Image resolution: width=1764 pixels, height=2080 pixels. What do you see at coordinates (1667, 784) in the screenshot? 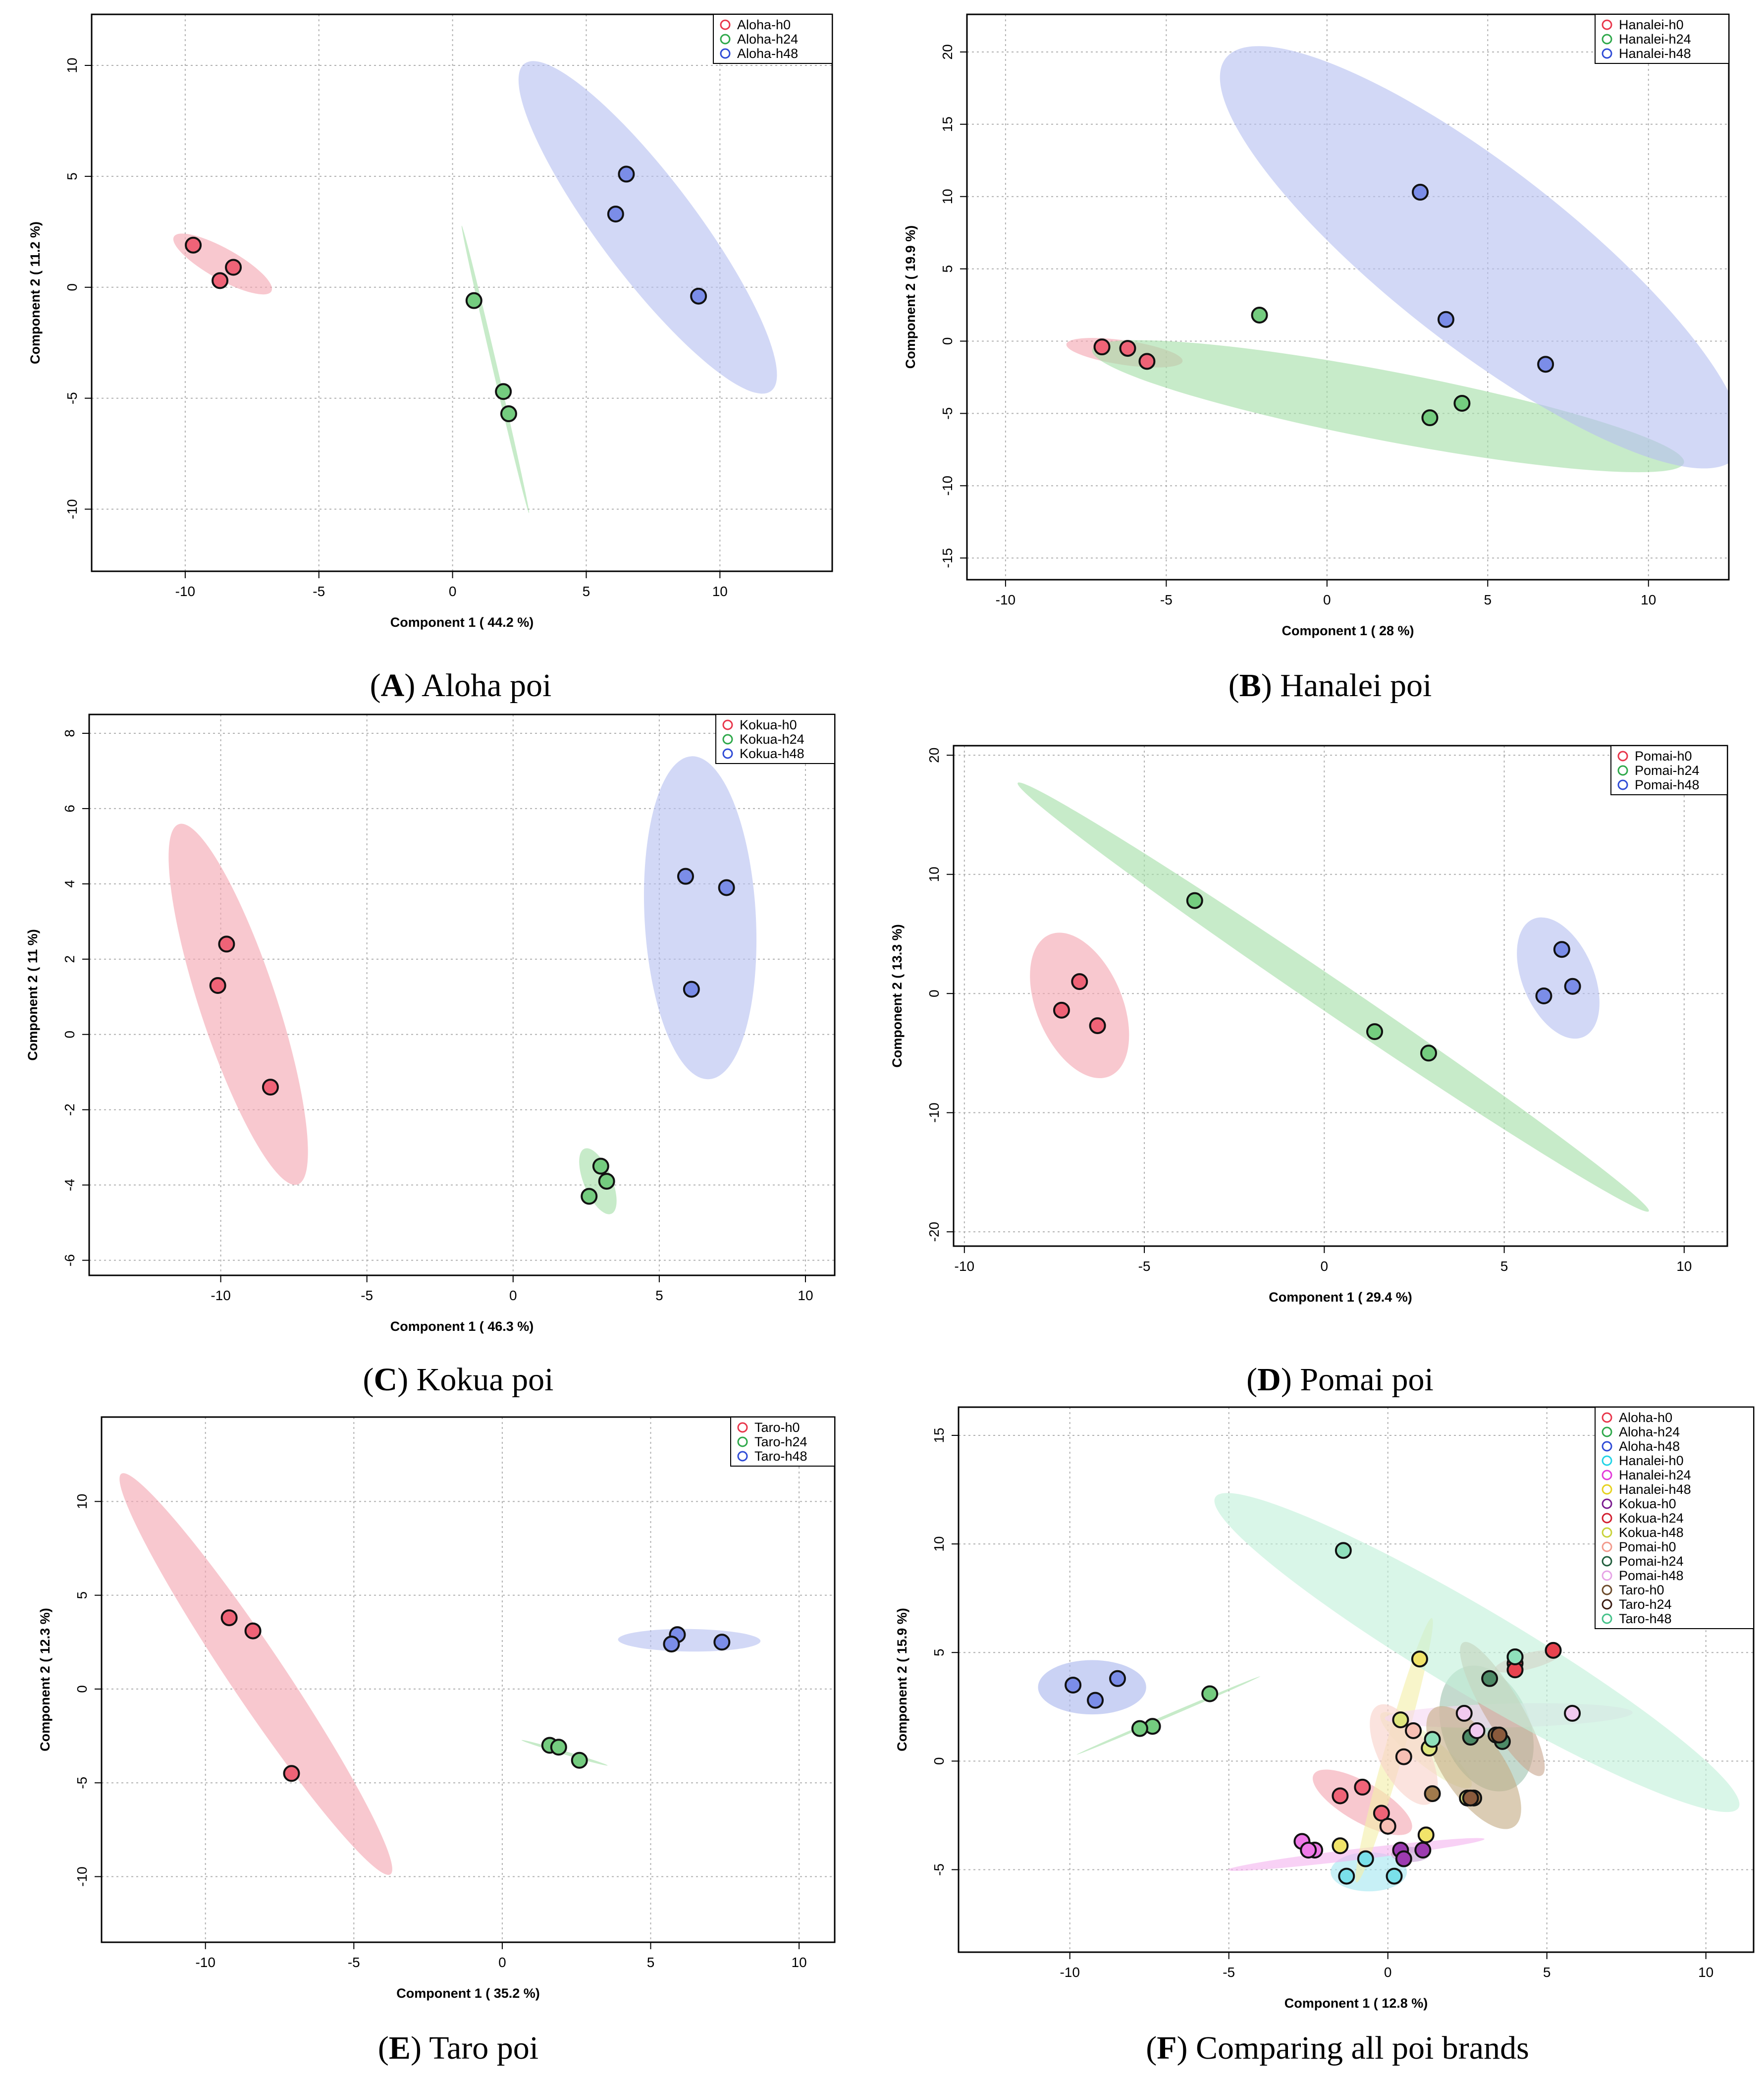
I see `legend-label-pomai-h48: Pomai-h48` at bounding box center [1667, 784].